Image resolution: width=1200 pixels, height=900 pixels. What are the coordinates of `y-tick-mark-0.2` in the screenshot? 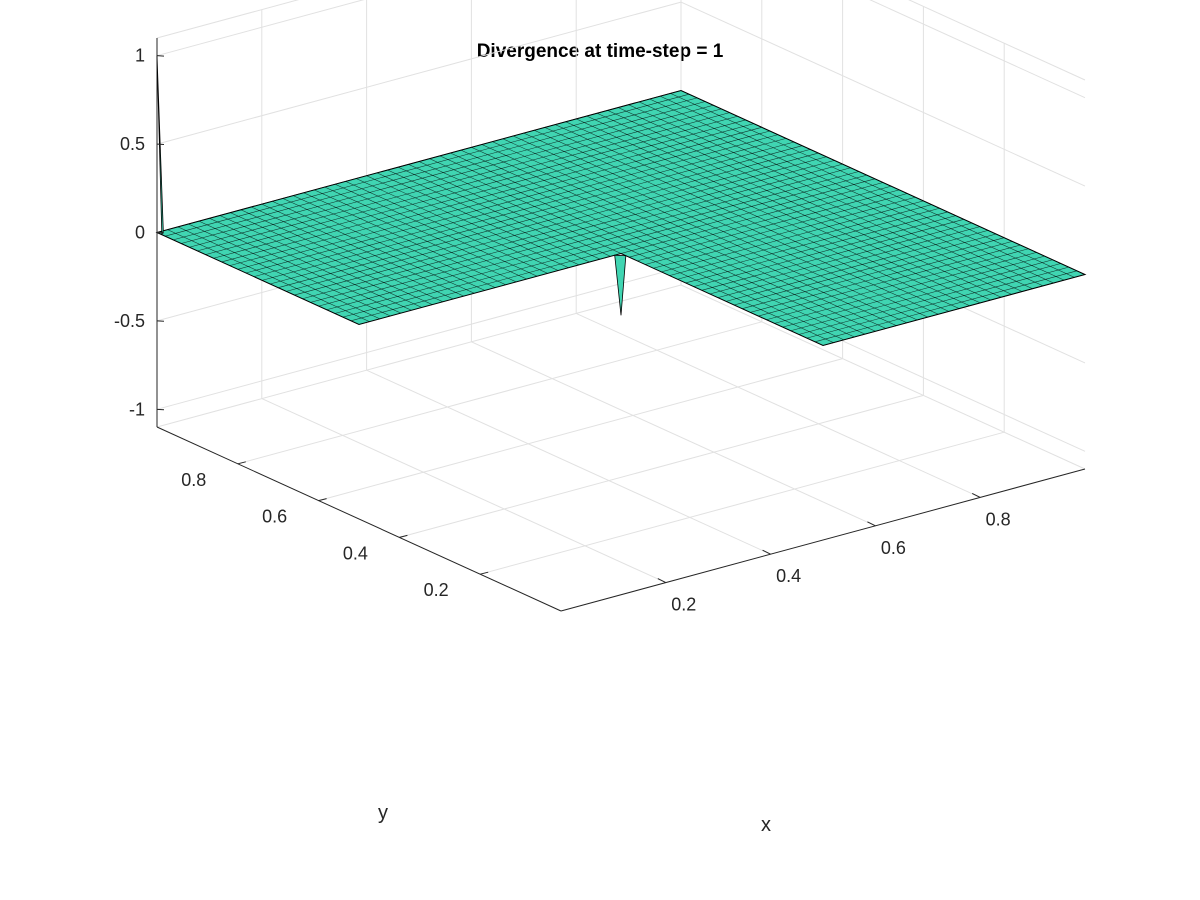 It's located at (484, 573).